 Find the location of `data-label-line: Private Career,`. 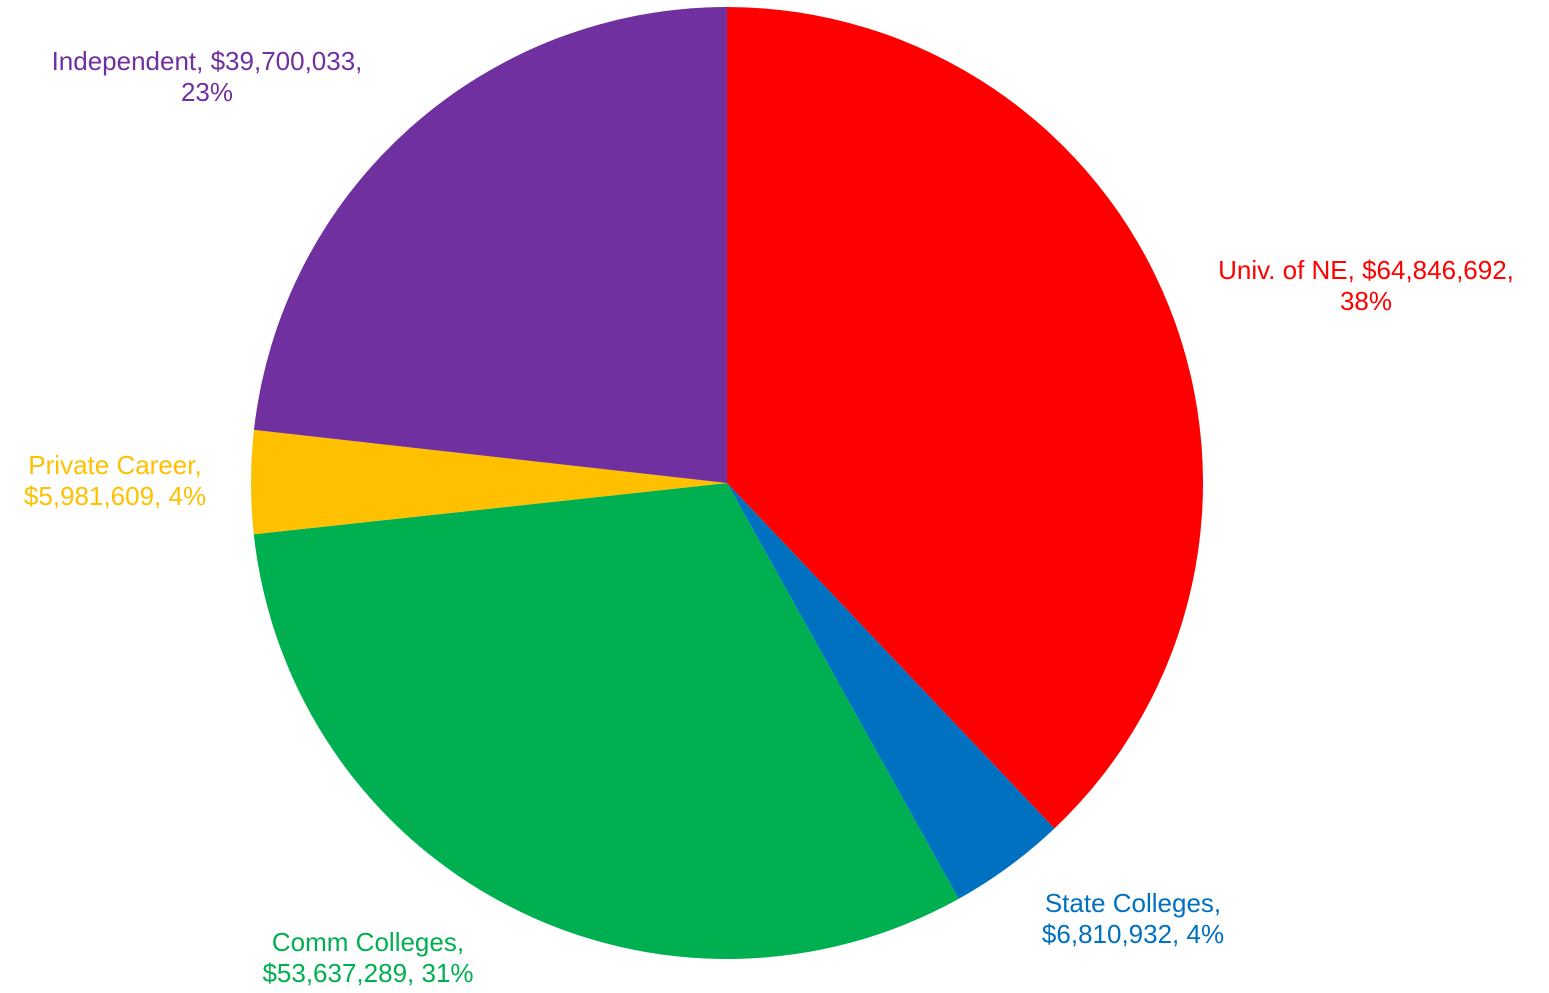

data-label-line: Private Career, is located at coordinates (114, 465).